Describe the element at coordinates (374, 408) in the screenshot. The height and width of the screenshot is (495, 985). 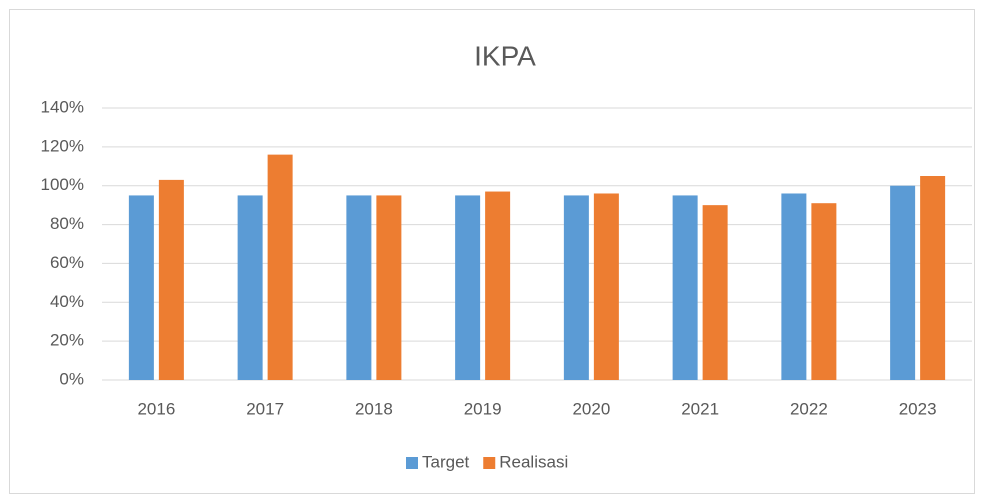
I see `x-tick-label: 2018` at that location.